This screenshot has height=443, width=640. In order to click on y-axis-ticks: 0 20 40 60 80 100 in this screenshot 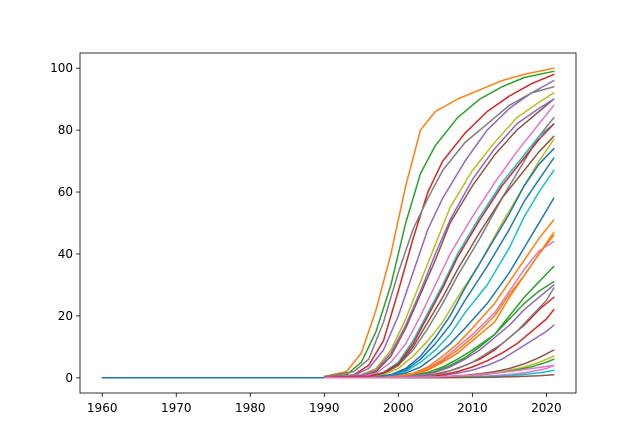, I will do `click(65, 223)`.